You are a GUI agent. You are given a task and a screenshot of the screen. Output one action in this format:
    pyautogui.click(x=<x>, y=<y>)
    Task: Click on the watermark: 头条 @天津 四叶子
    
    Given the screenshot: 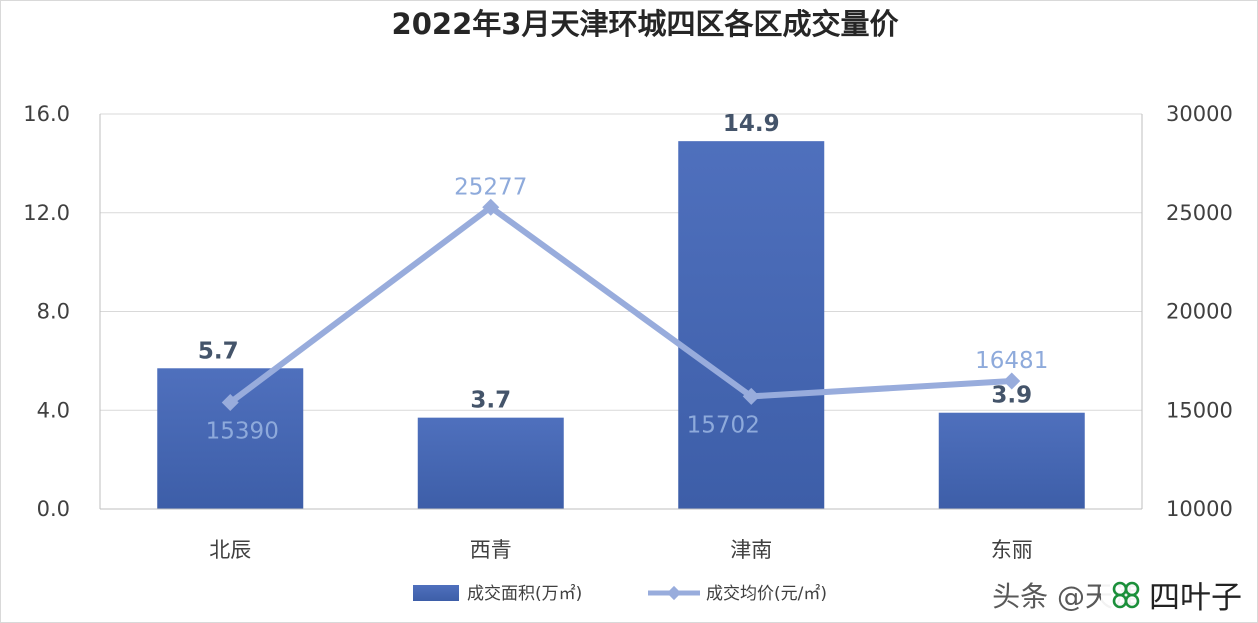 What is the action you would take?
    pyautogui.click(x=1121, y=594)
    